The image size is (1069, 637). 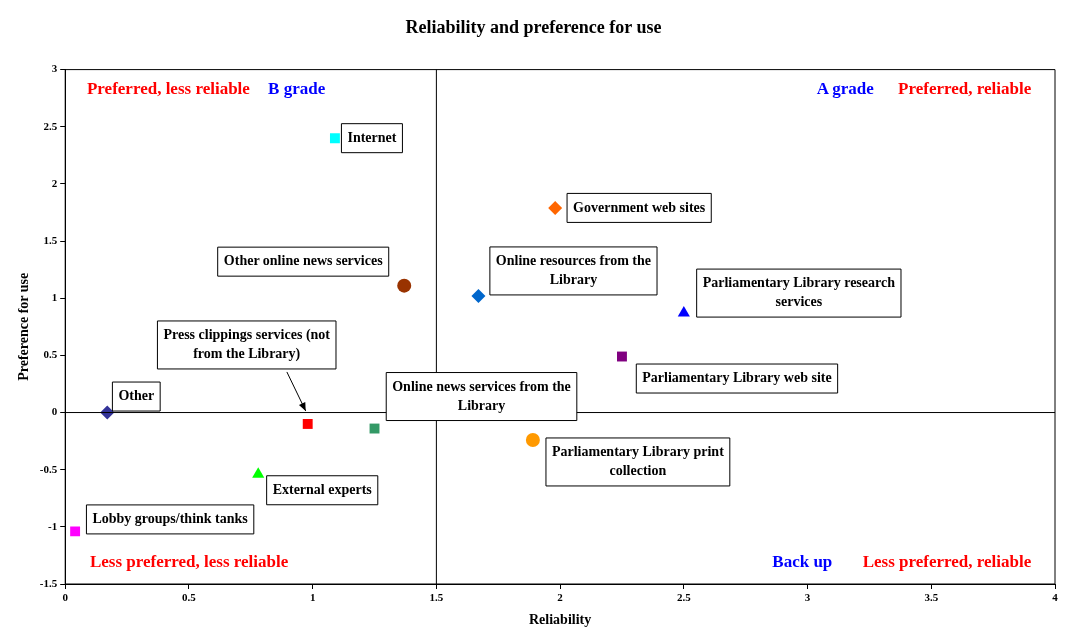 I want to click on x-tick-label: 0.5, so click(x=189, y=597).